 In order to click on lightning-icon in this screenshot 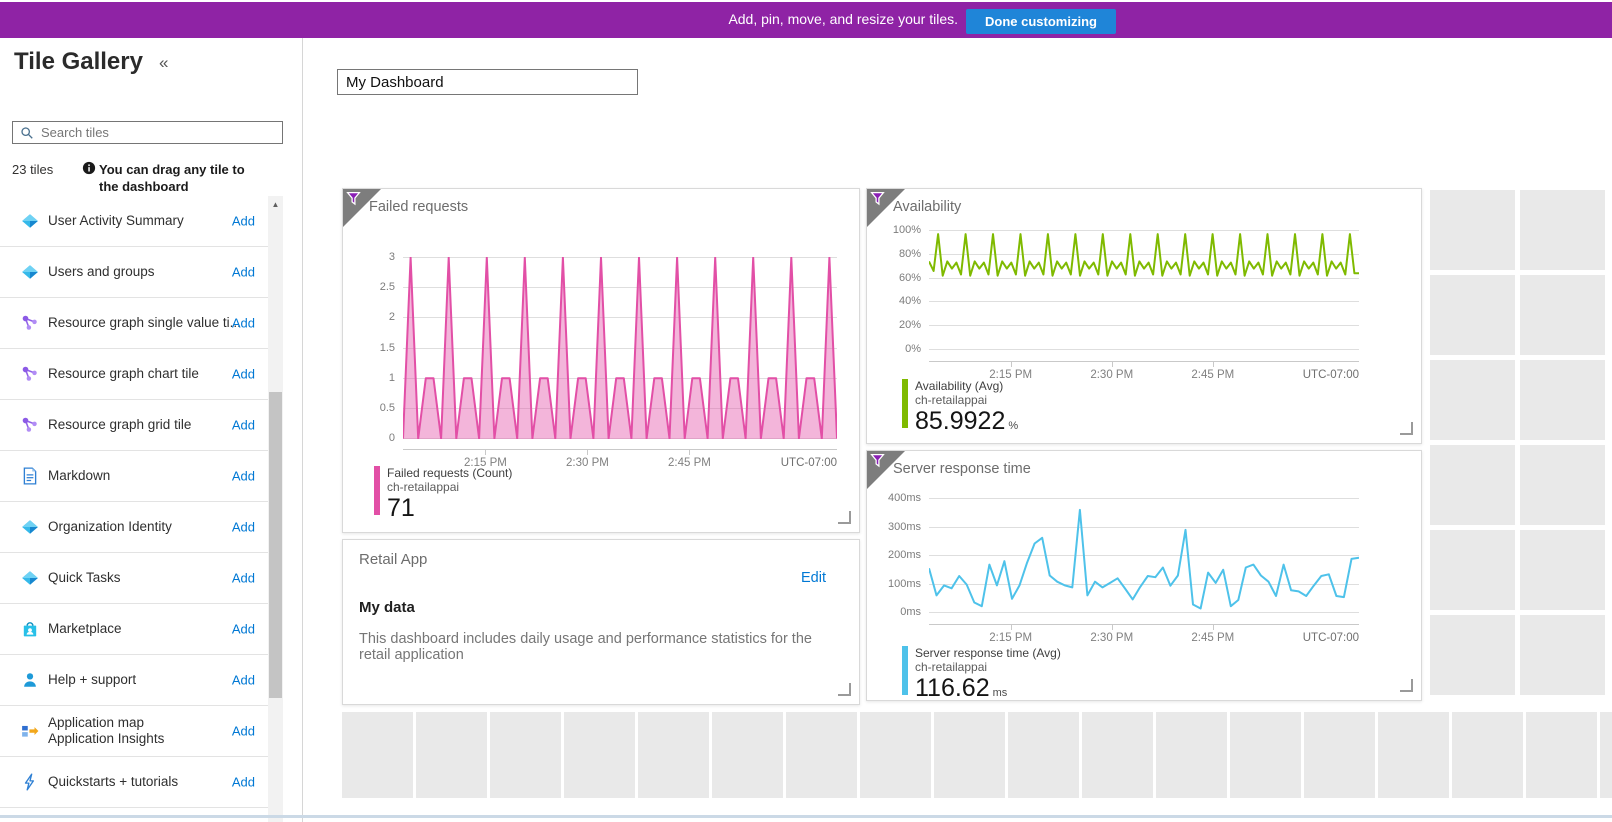, I will do `click(30, 782)`.